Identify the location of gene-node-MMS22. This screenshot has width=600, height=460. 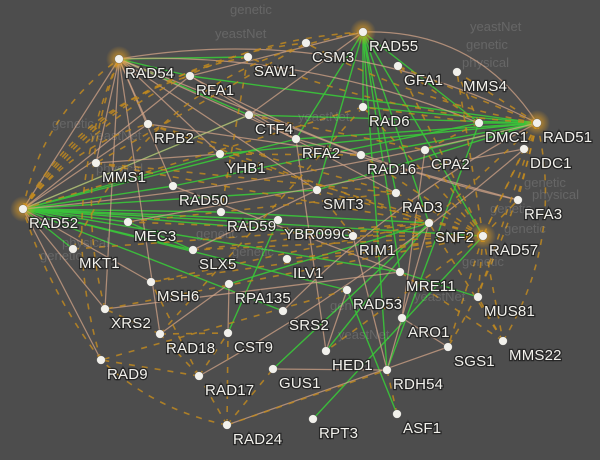
(503, 341).